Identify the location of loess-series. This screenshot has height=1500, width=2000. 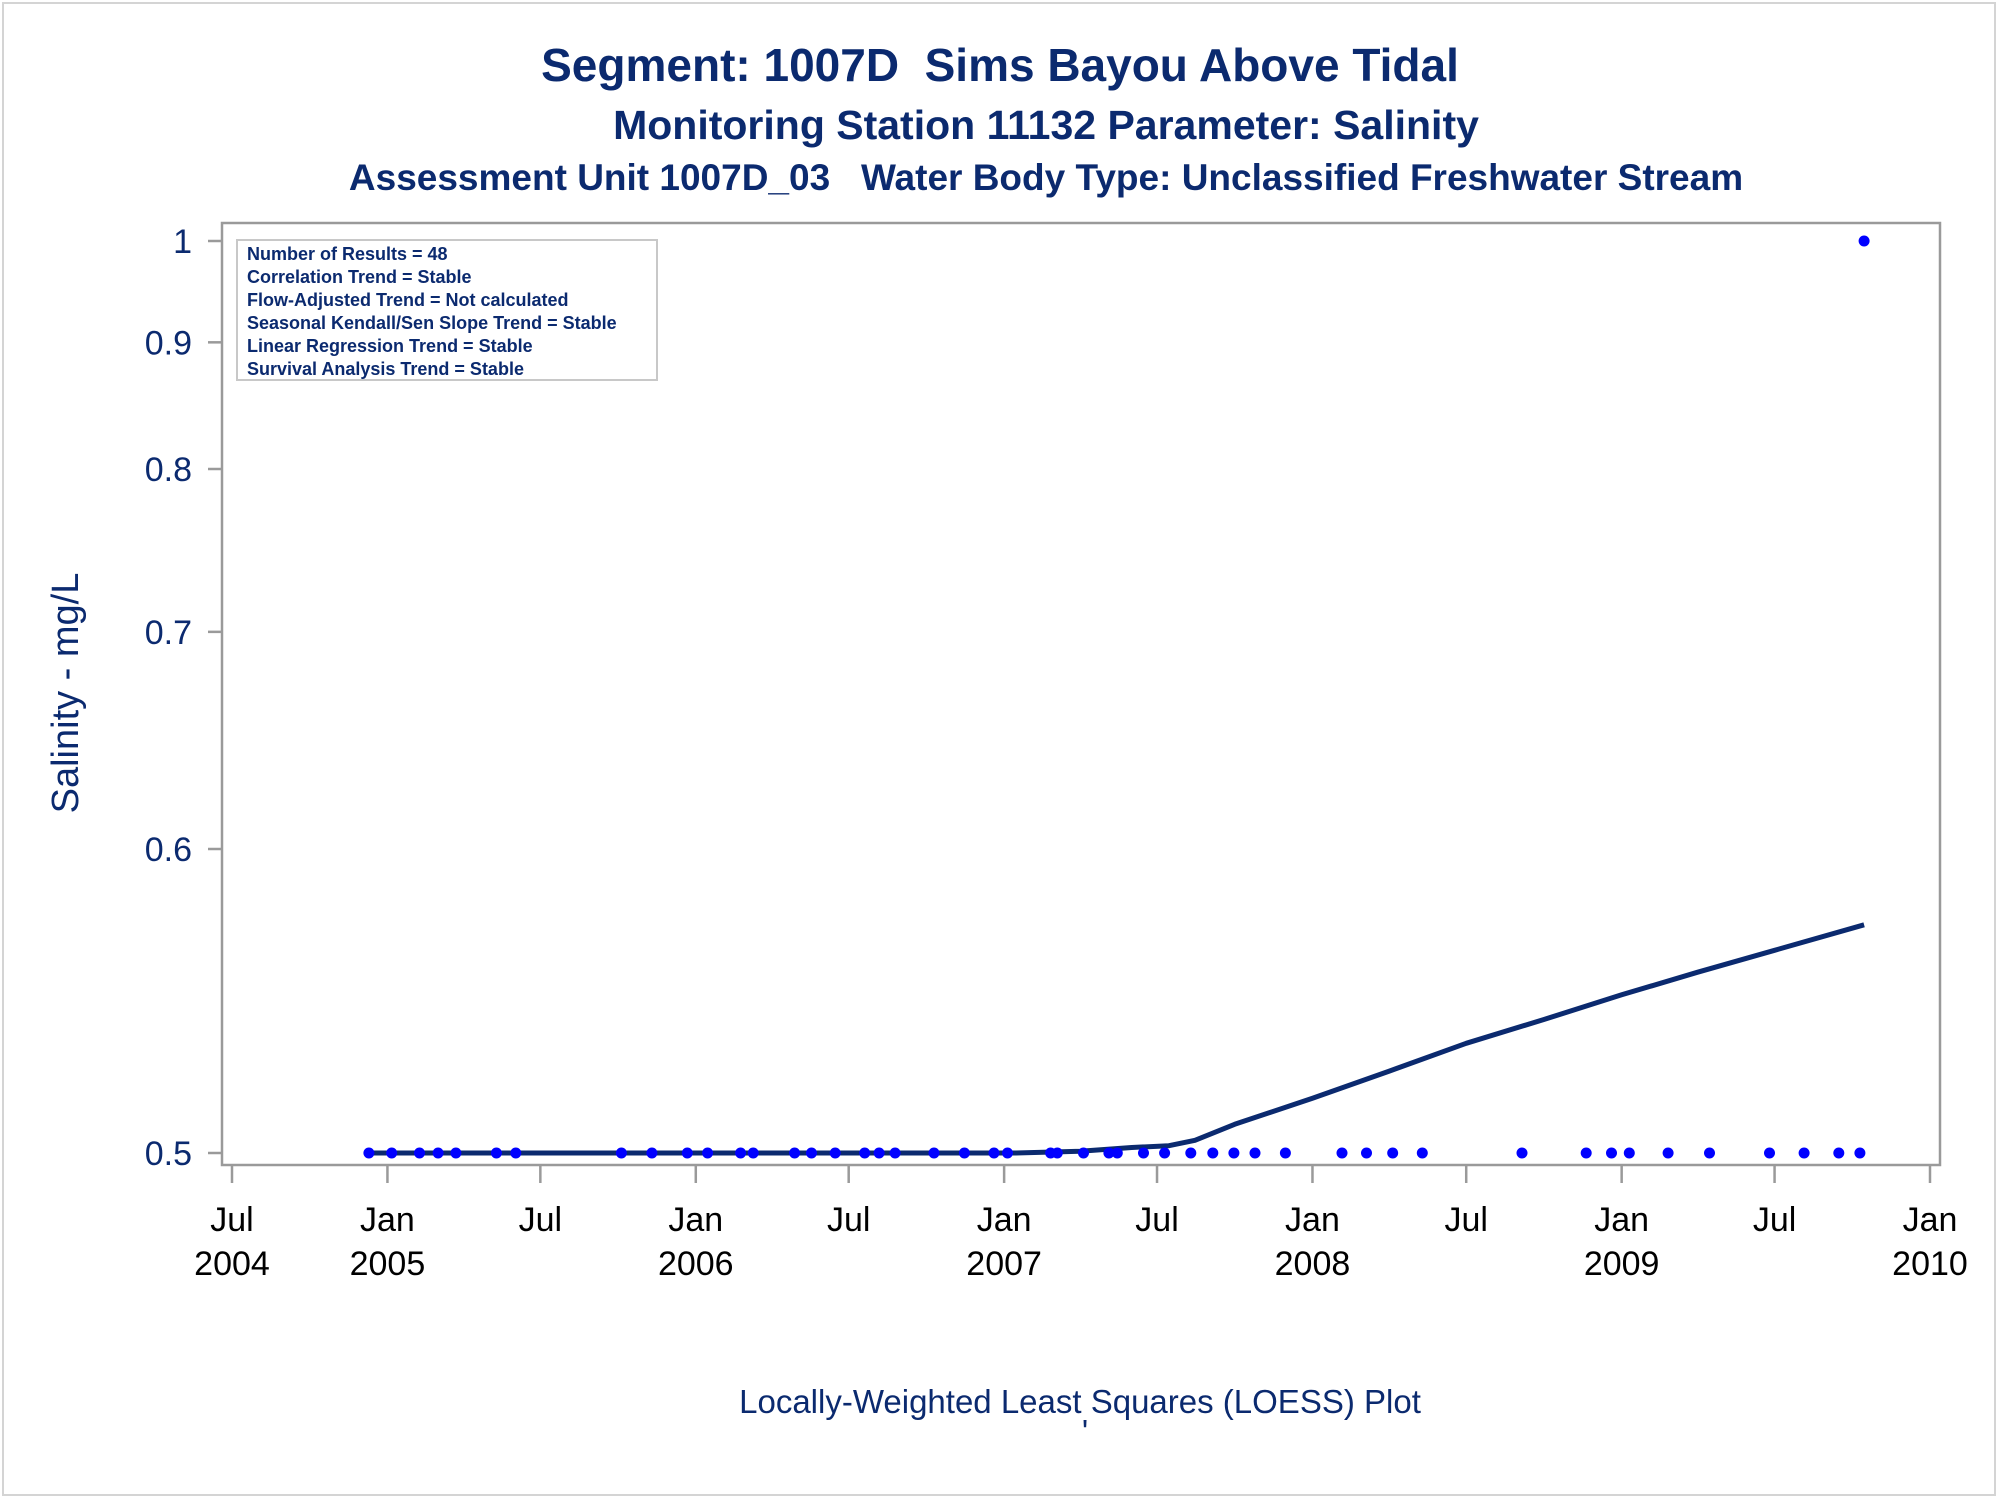
(1116, 1039).